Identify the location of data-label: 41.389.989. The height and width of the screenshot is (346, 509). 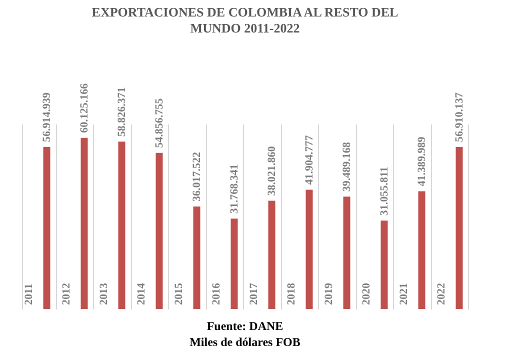
(422, 161).